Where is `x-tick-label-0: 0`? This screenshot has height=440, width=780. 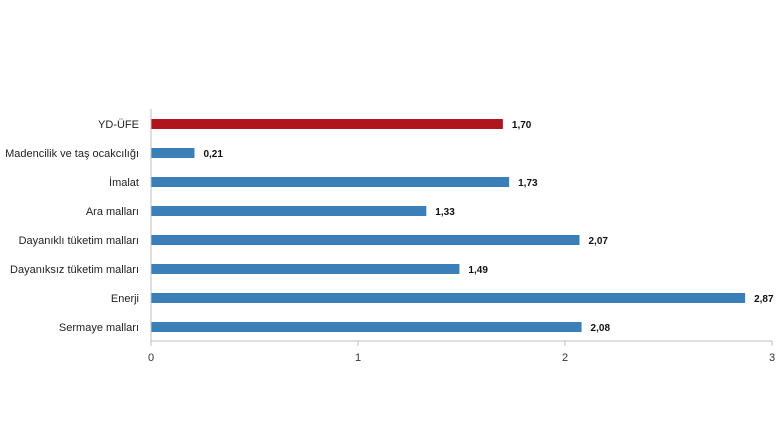
x-tick-label-0: 0 is located at coordinates (151, 358).